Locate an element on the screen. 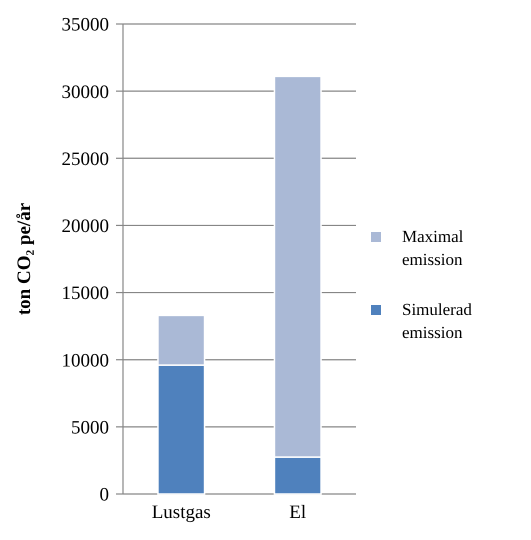 The image size is (531, 540). y-tick-label: 15000 is located at coordinates (85, 293).